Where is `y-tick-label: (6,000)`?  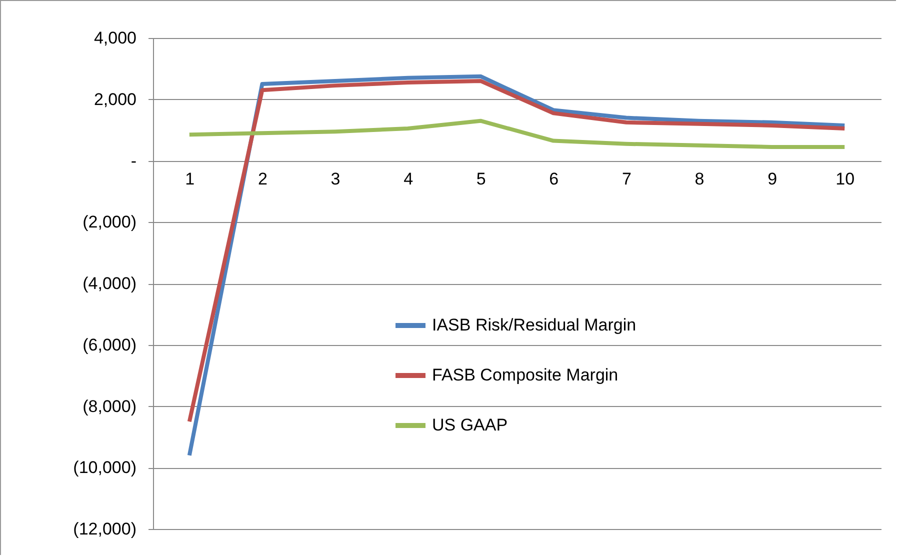
y-tick-label: (6,000) is located at coordinates (109, 344).